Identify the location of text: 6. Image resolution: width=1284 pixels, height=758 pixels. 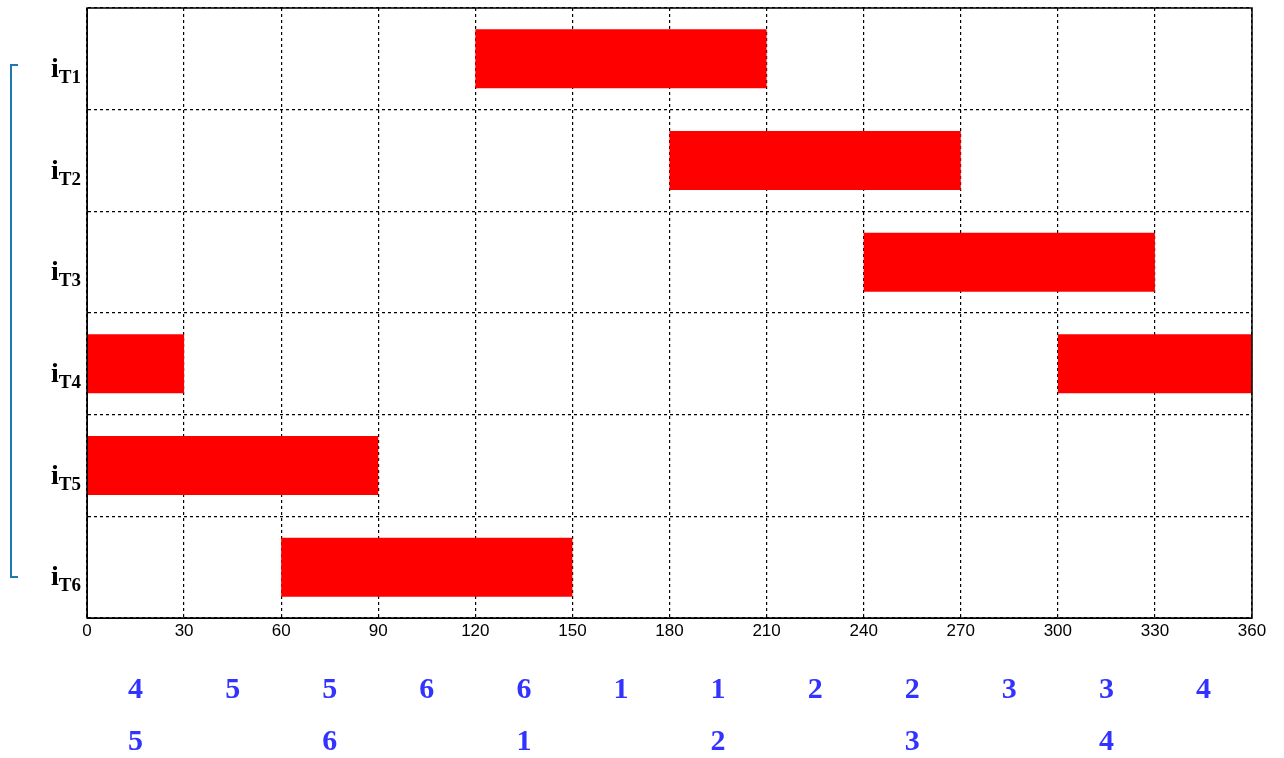
(427, 687).